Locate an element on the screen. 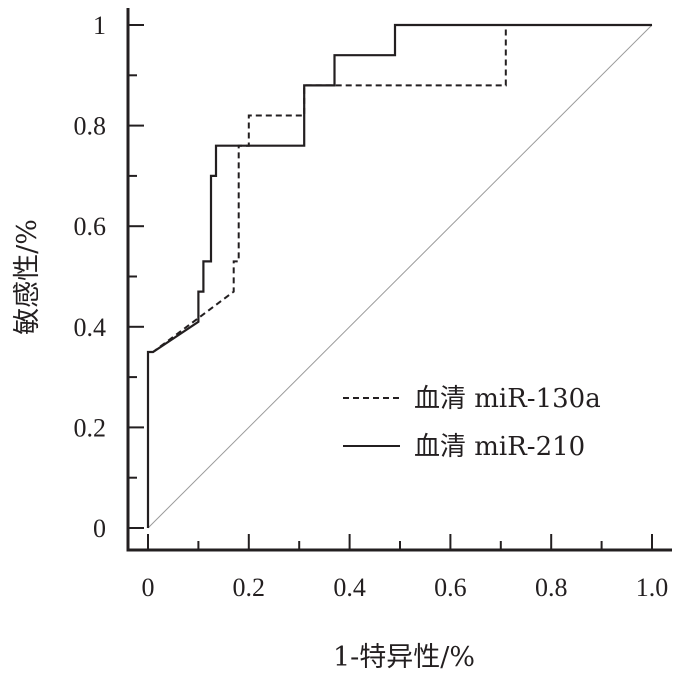 The image size is (684, 674). legend-label-miR-130a: 血清 miR-130a is located at coordinates (507, 399).